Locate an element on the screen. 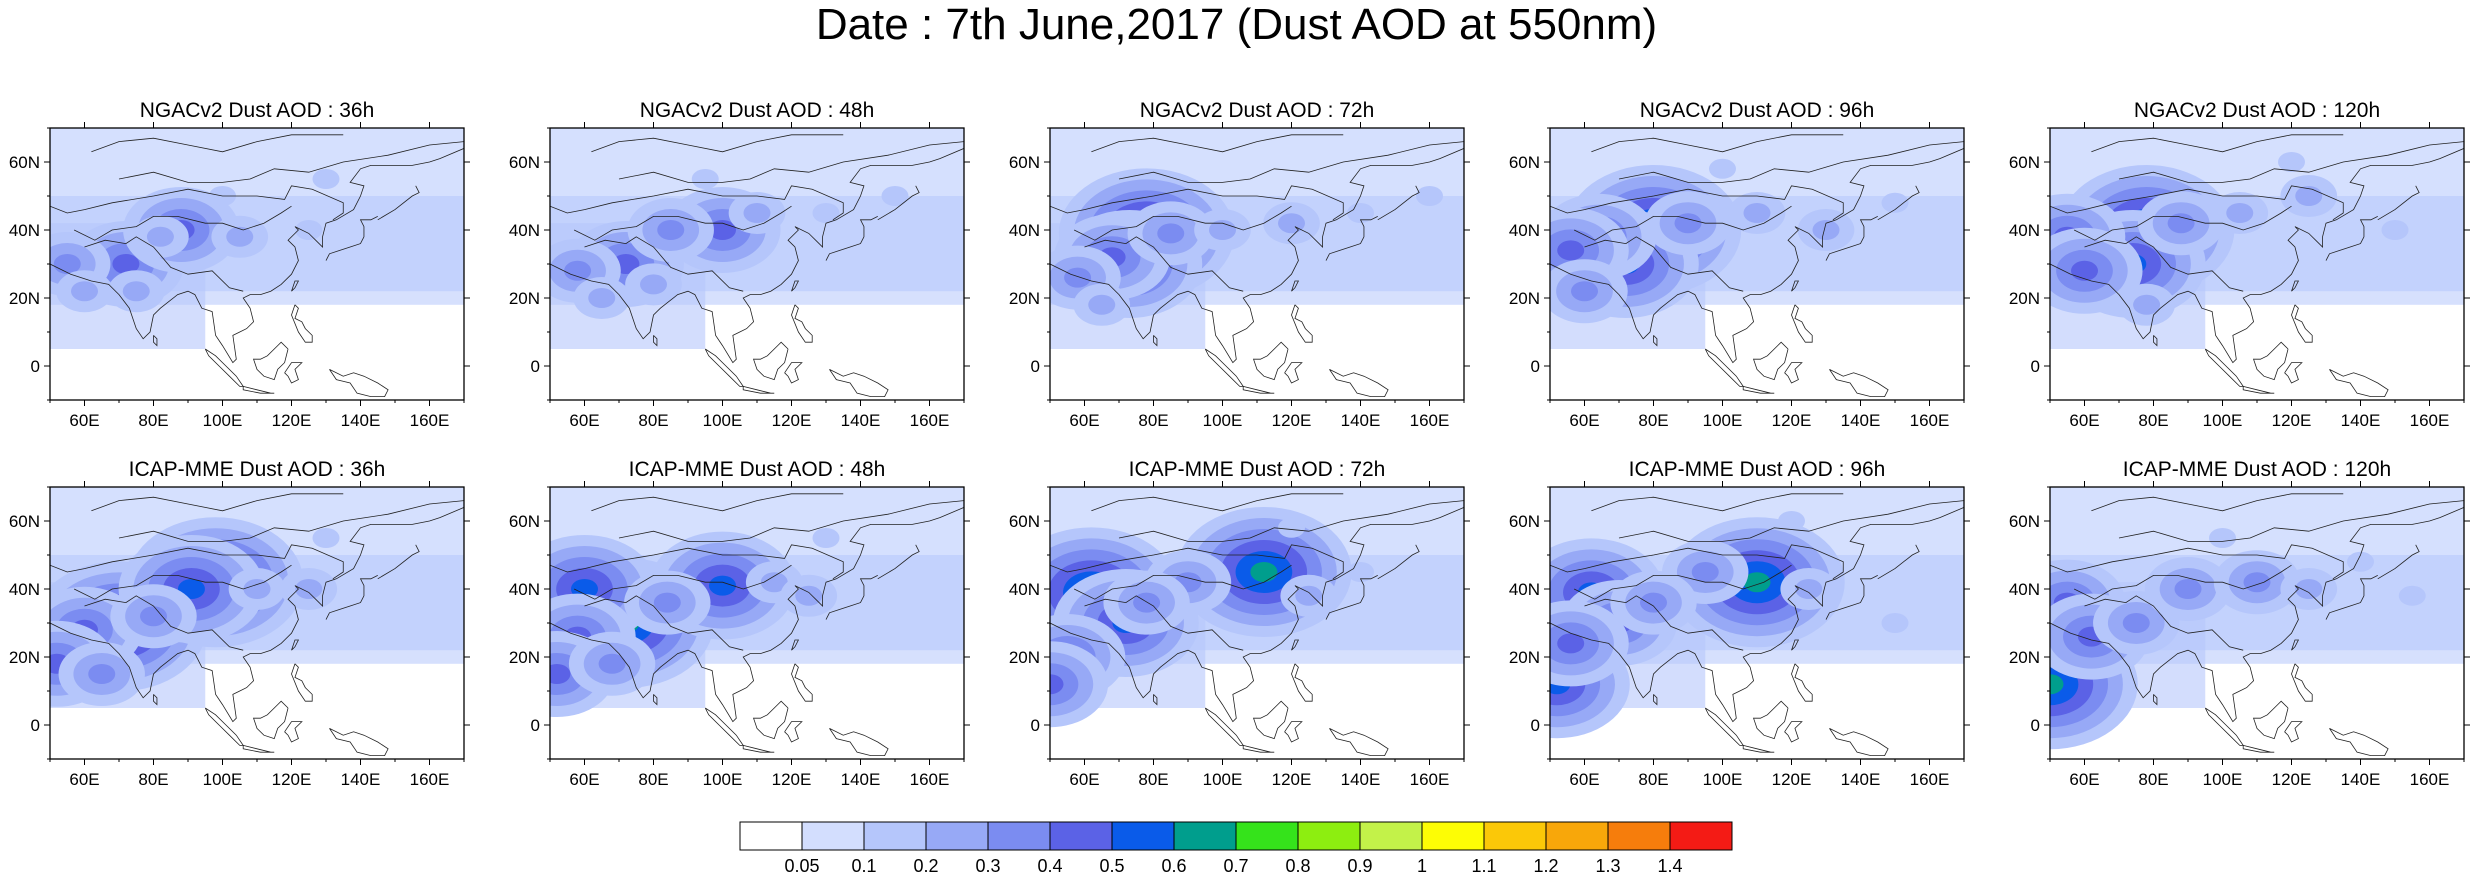  figure-title: Date : 7th June,2017 (Dust AOD at 550nm) is located at coordinates (1236, 24).